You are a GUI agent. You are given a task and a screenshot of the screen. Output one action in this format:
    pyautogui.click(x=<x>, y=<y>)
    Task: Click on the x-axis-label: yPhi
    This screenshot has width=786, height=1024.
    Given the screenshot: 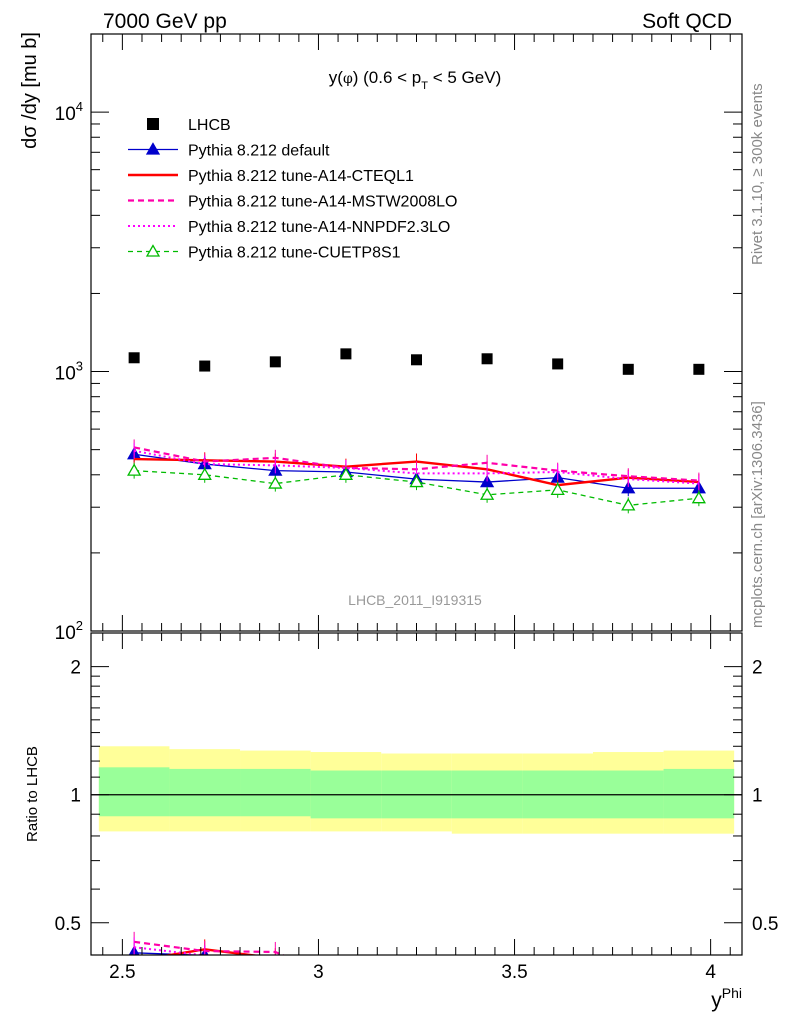 What is the action you would take?
    pyautogui.click(x=726, y=998)
    